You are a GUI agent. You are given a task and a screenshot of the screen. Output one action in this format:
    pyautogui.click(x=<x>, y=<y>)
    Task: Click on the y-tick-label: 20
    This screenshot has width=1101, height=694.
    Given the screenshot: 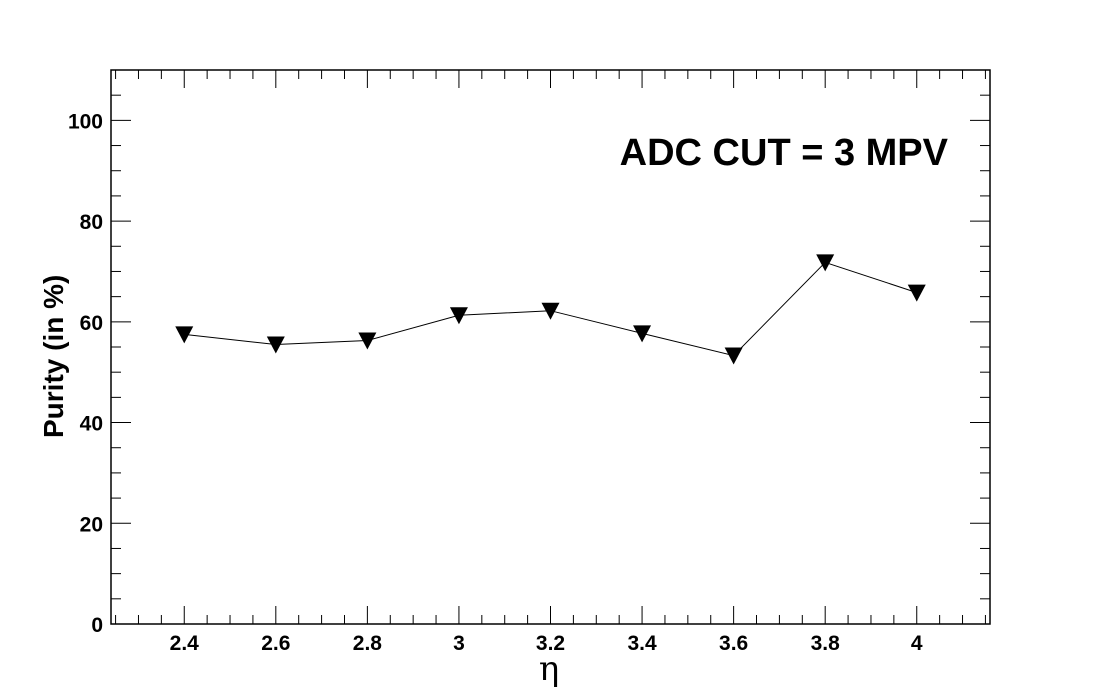 What is the action you would take?
    pyautogui.click(x=91, y=524)
    